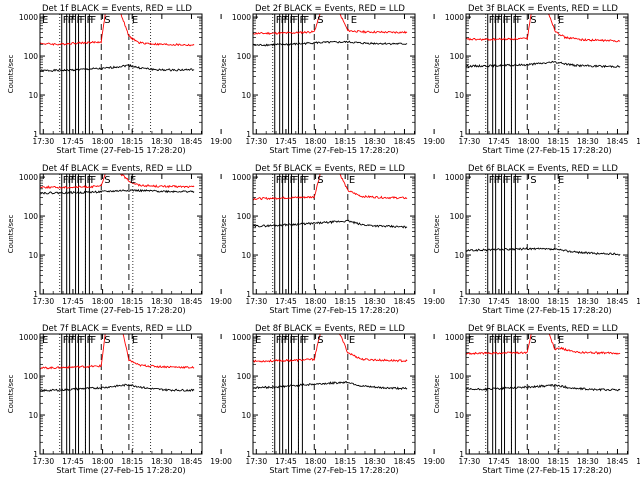 The width and height of the screenshot is (640, 480). I want to click on marker-e-start: E, so click(471, 340).